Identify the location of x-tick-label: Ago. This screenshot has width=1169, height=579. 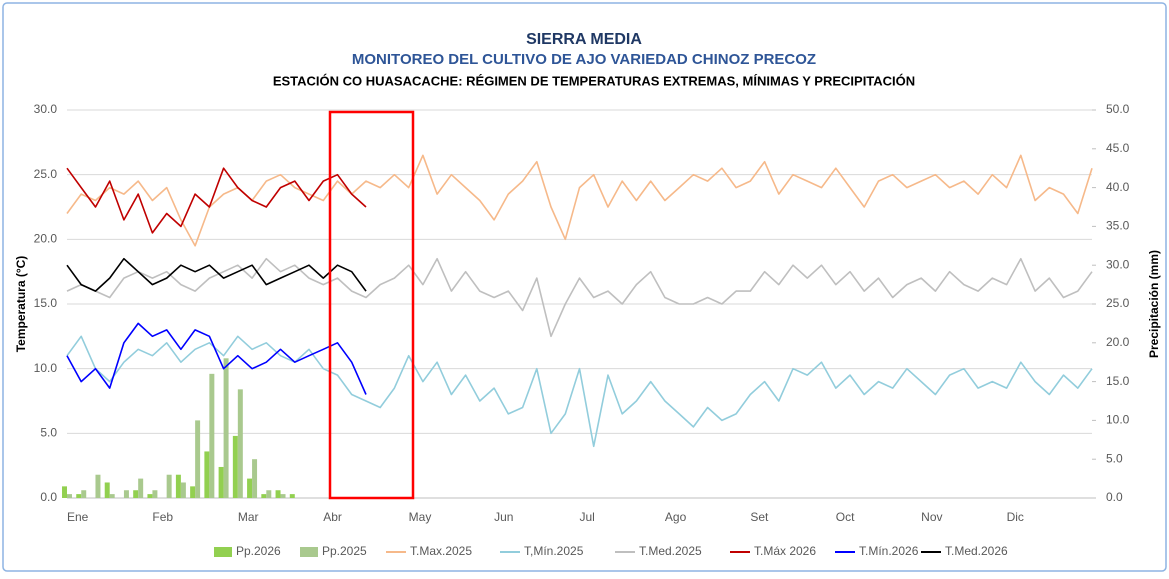
(676, 517).